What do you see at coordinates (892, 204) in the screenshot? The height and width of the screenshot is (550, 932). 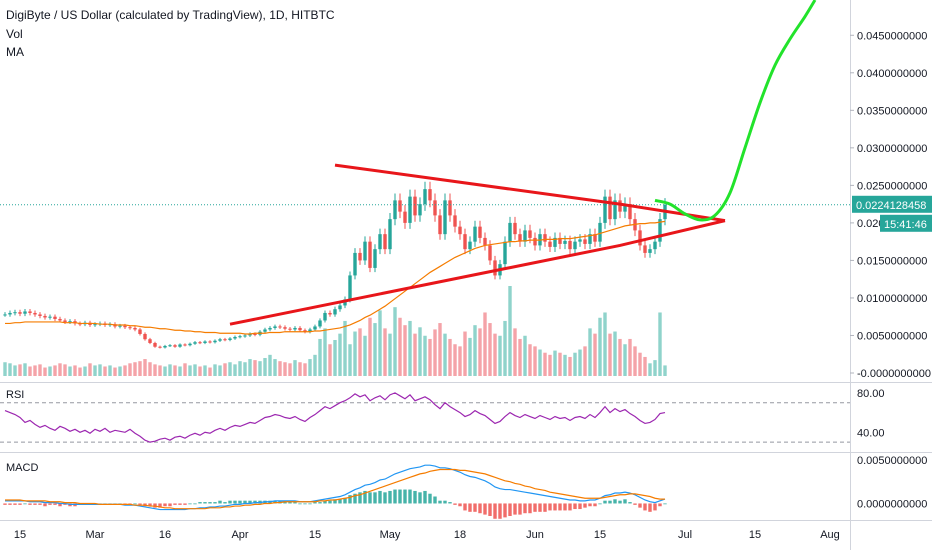 I see `current-price-tag` at bounding box center [892, 204].